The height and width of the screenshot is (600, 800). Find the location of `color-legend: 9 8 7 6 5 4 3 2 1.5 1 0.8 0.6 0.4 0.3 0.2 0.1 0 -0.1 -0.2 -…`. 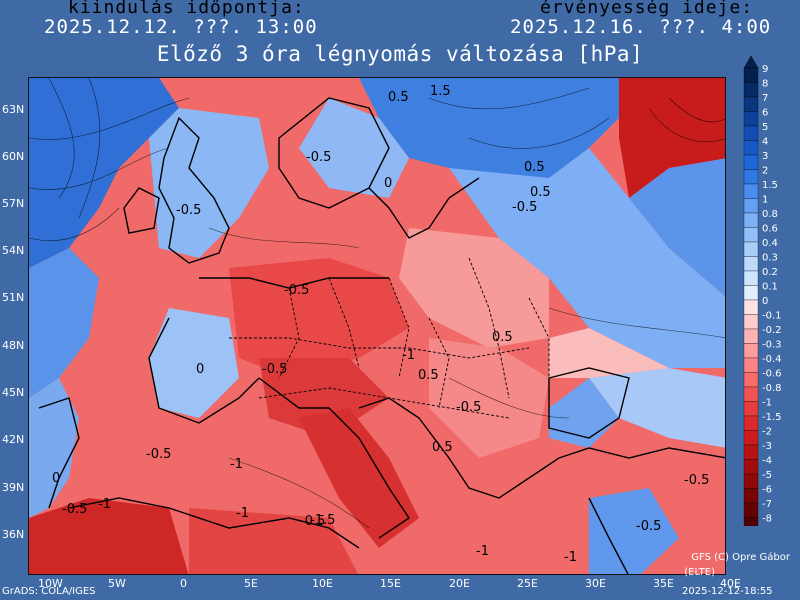

color-legend: 9 8 7 6 5 4 3 2 1.5 1 0.8 0.6 0.4 0.3 0.2 0.1 0 -0.1 -0.2 -… is located at coordinates (762, 291).